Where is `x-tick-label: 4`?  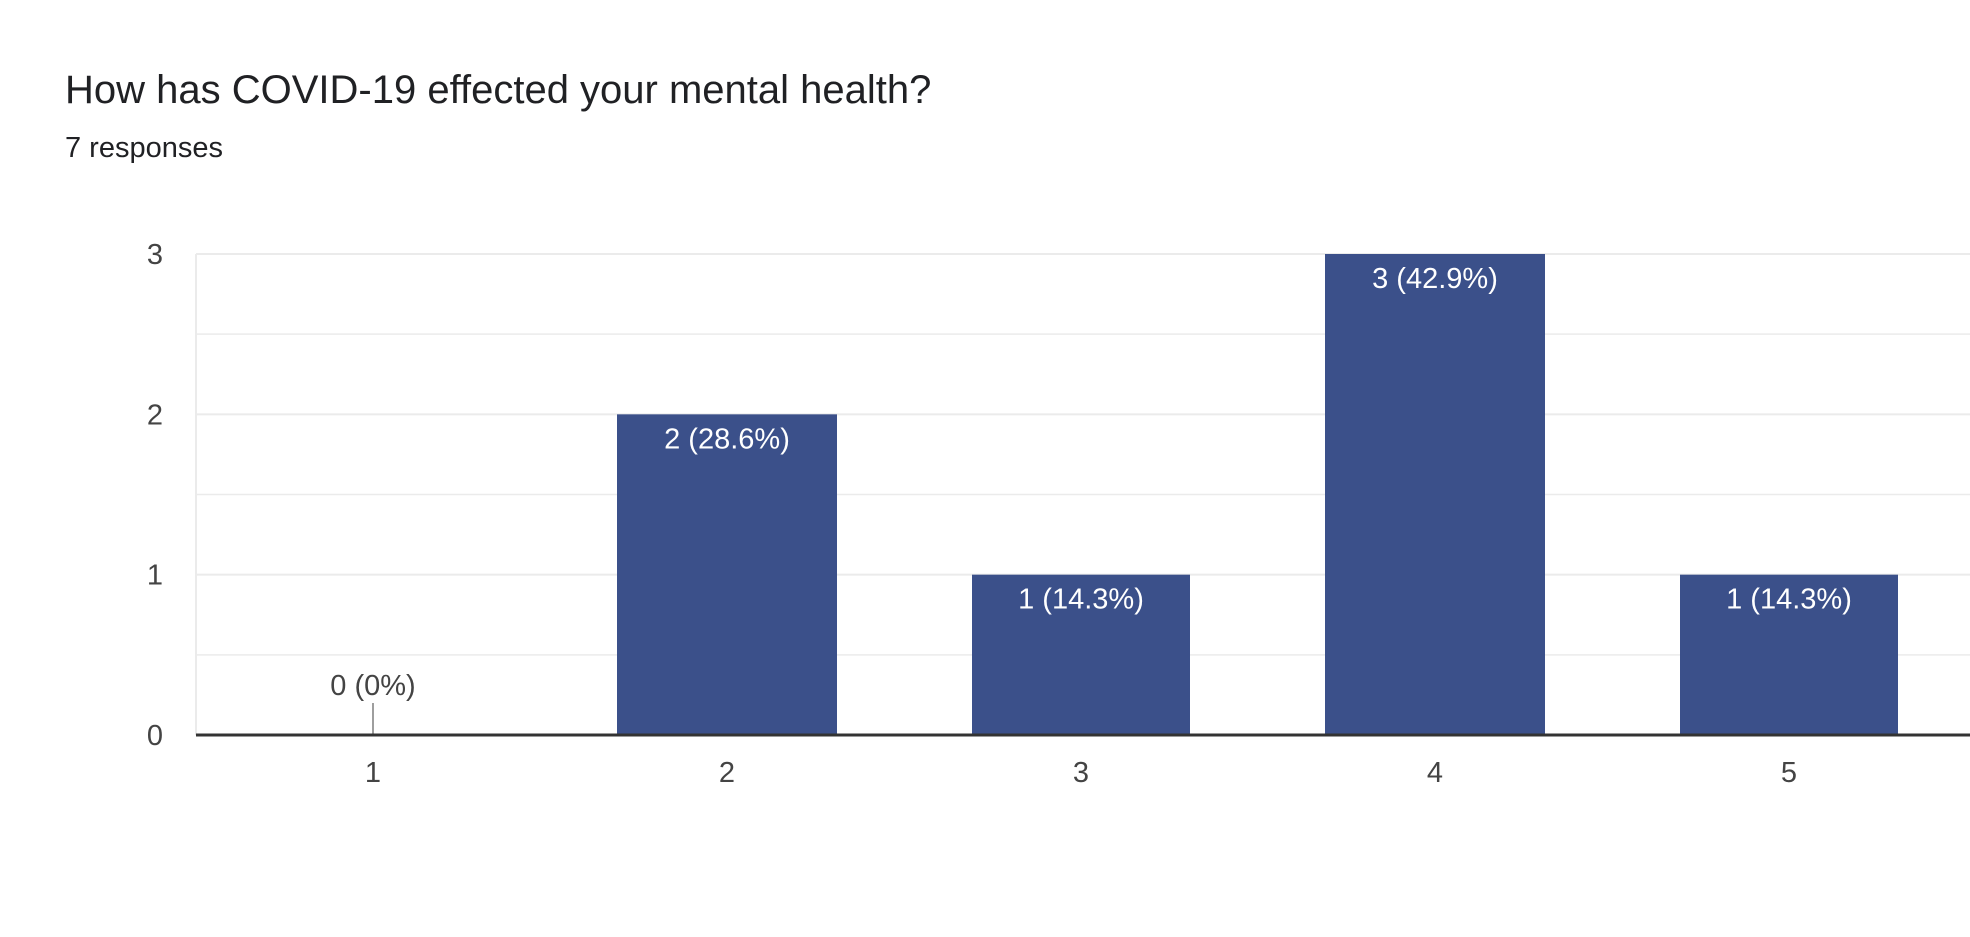
x-tick-label: 4 is located at coordinates (1435, 773).